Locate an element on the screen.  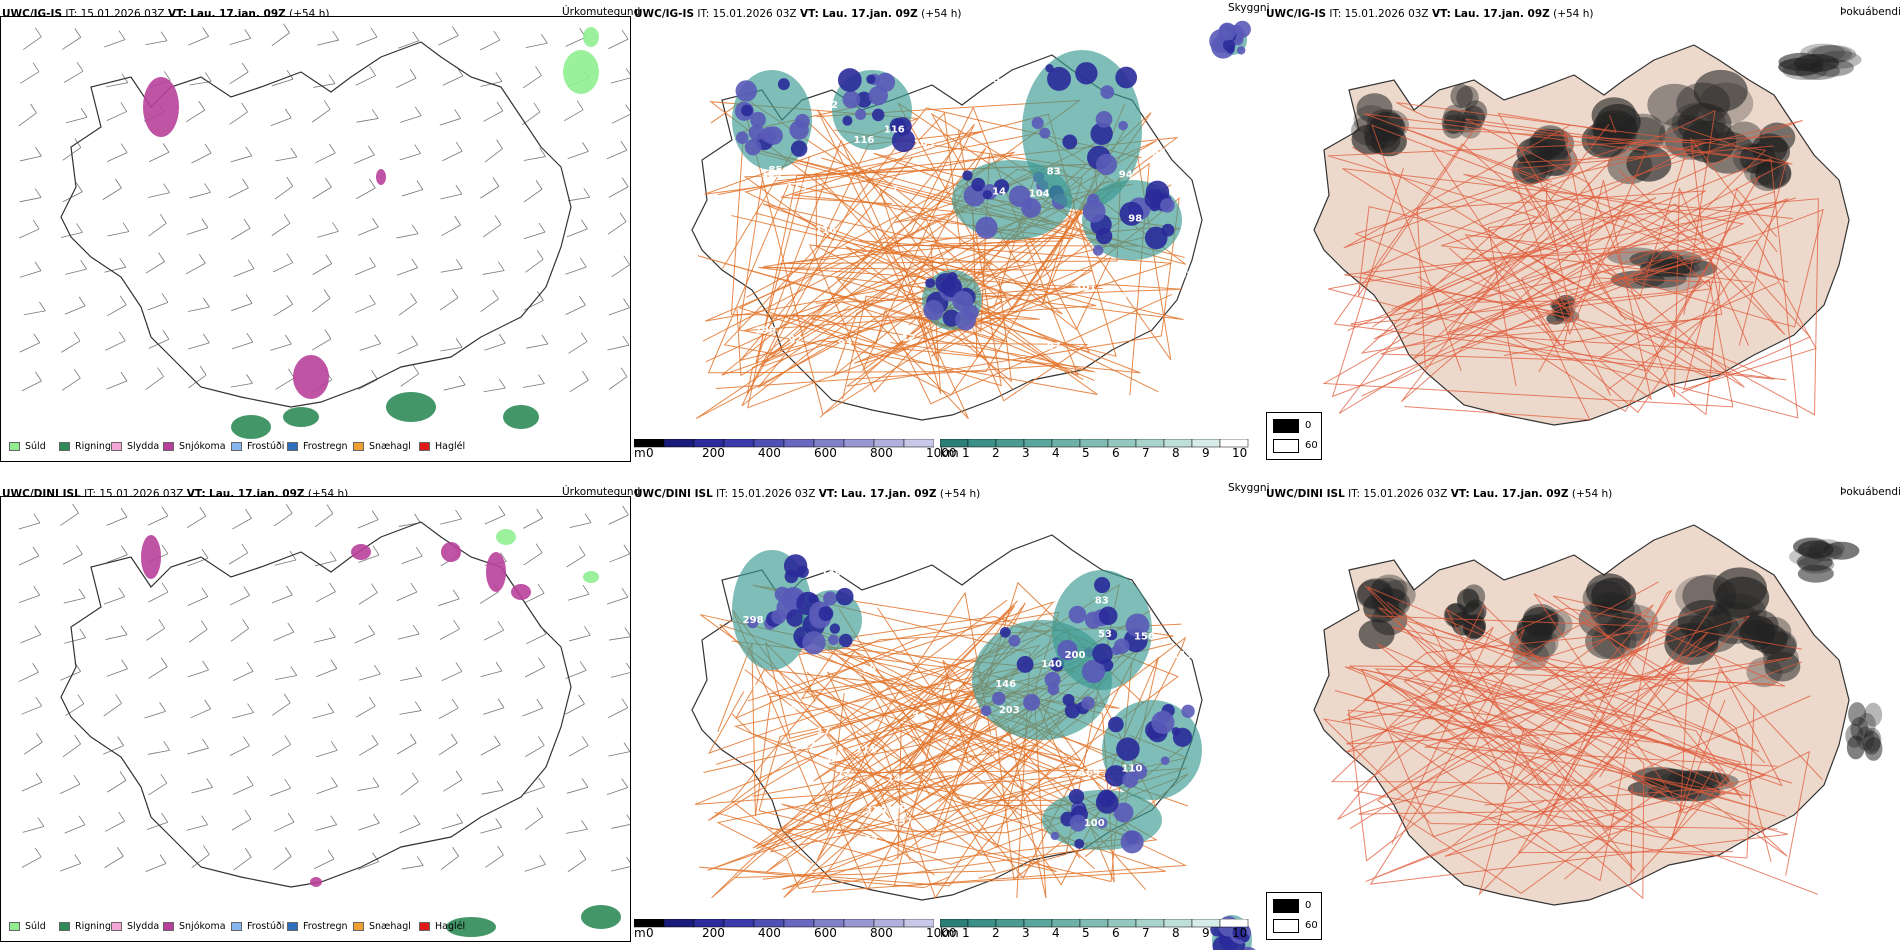
cloud-base-value: 129 is located at coordinates (876, 811).